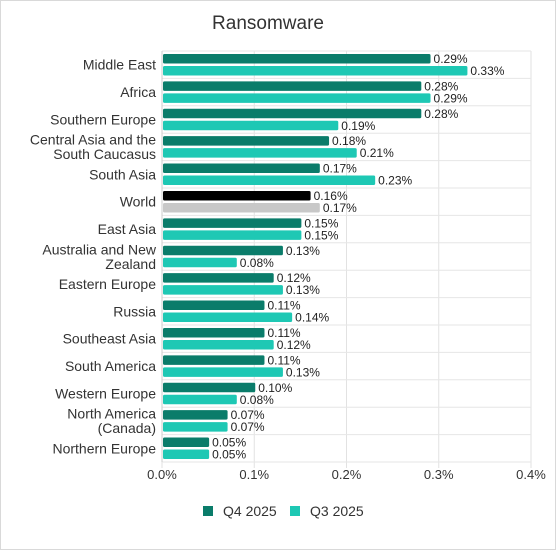 The height and width of the screenshot is (554, 556). I want to click on category-label: Western Europe, so click(105, 394).